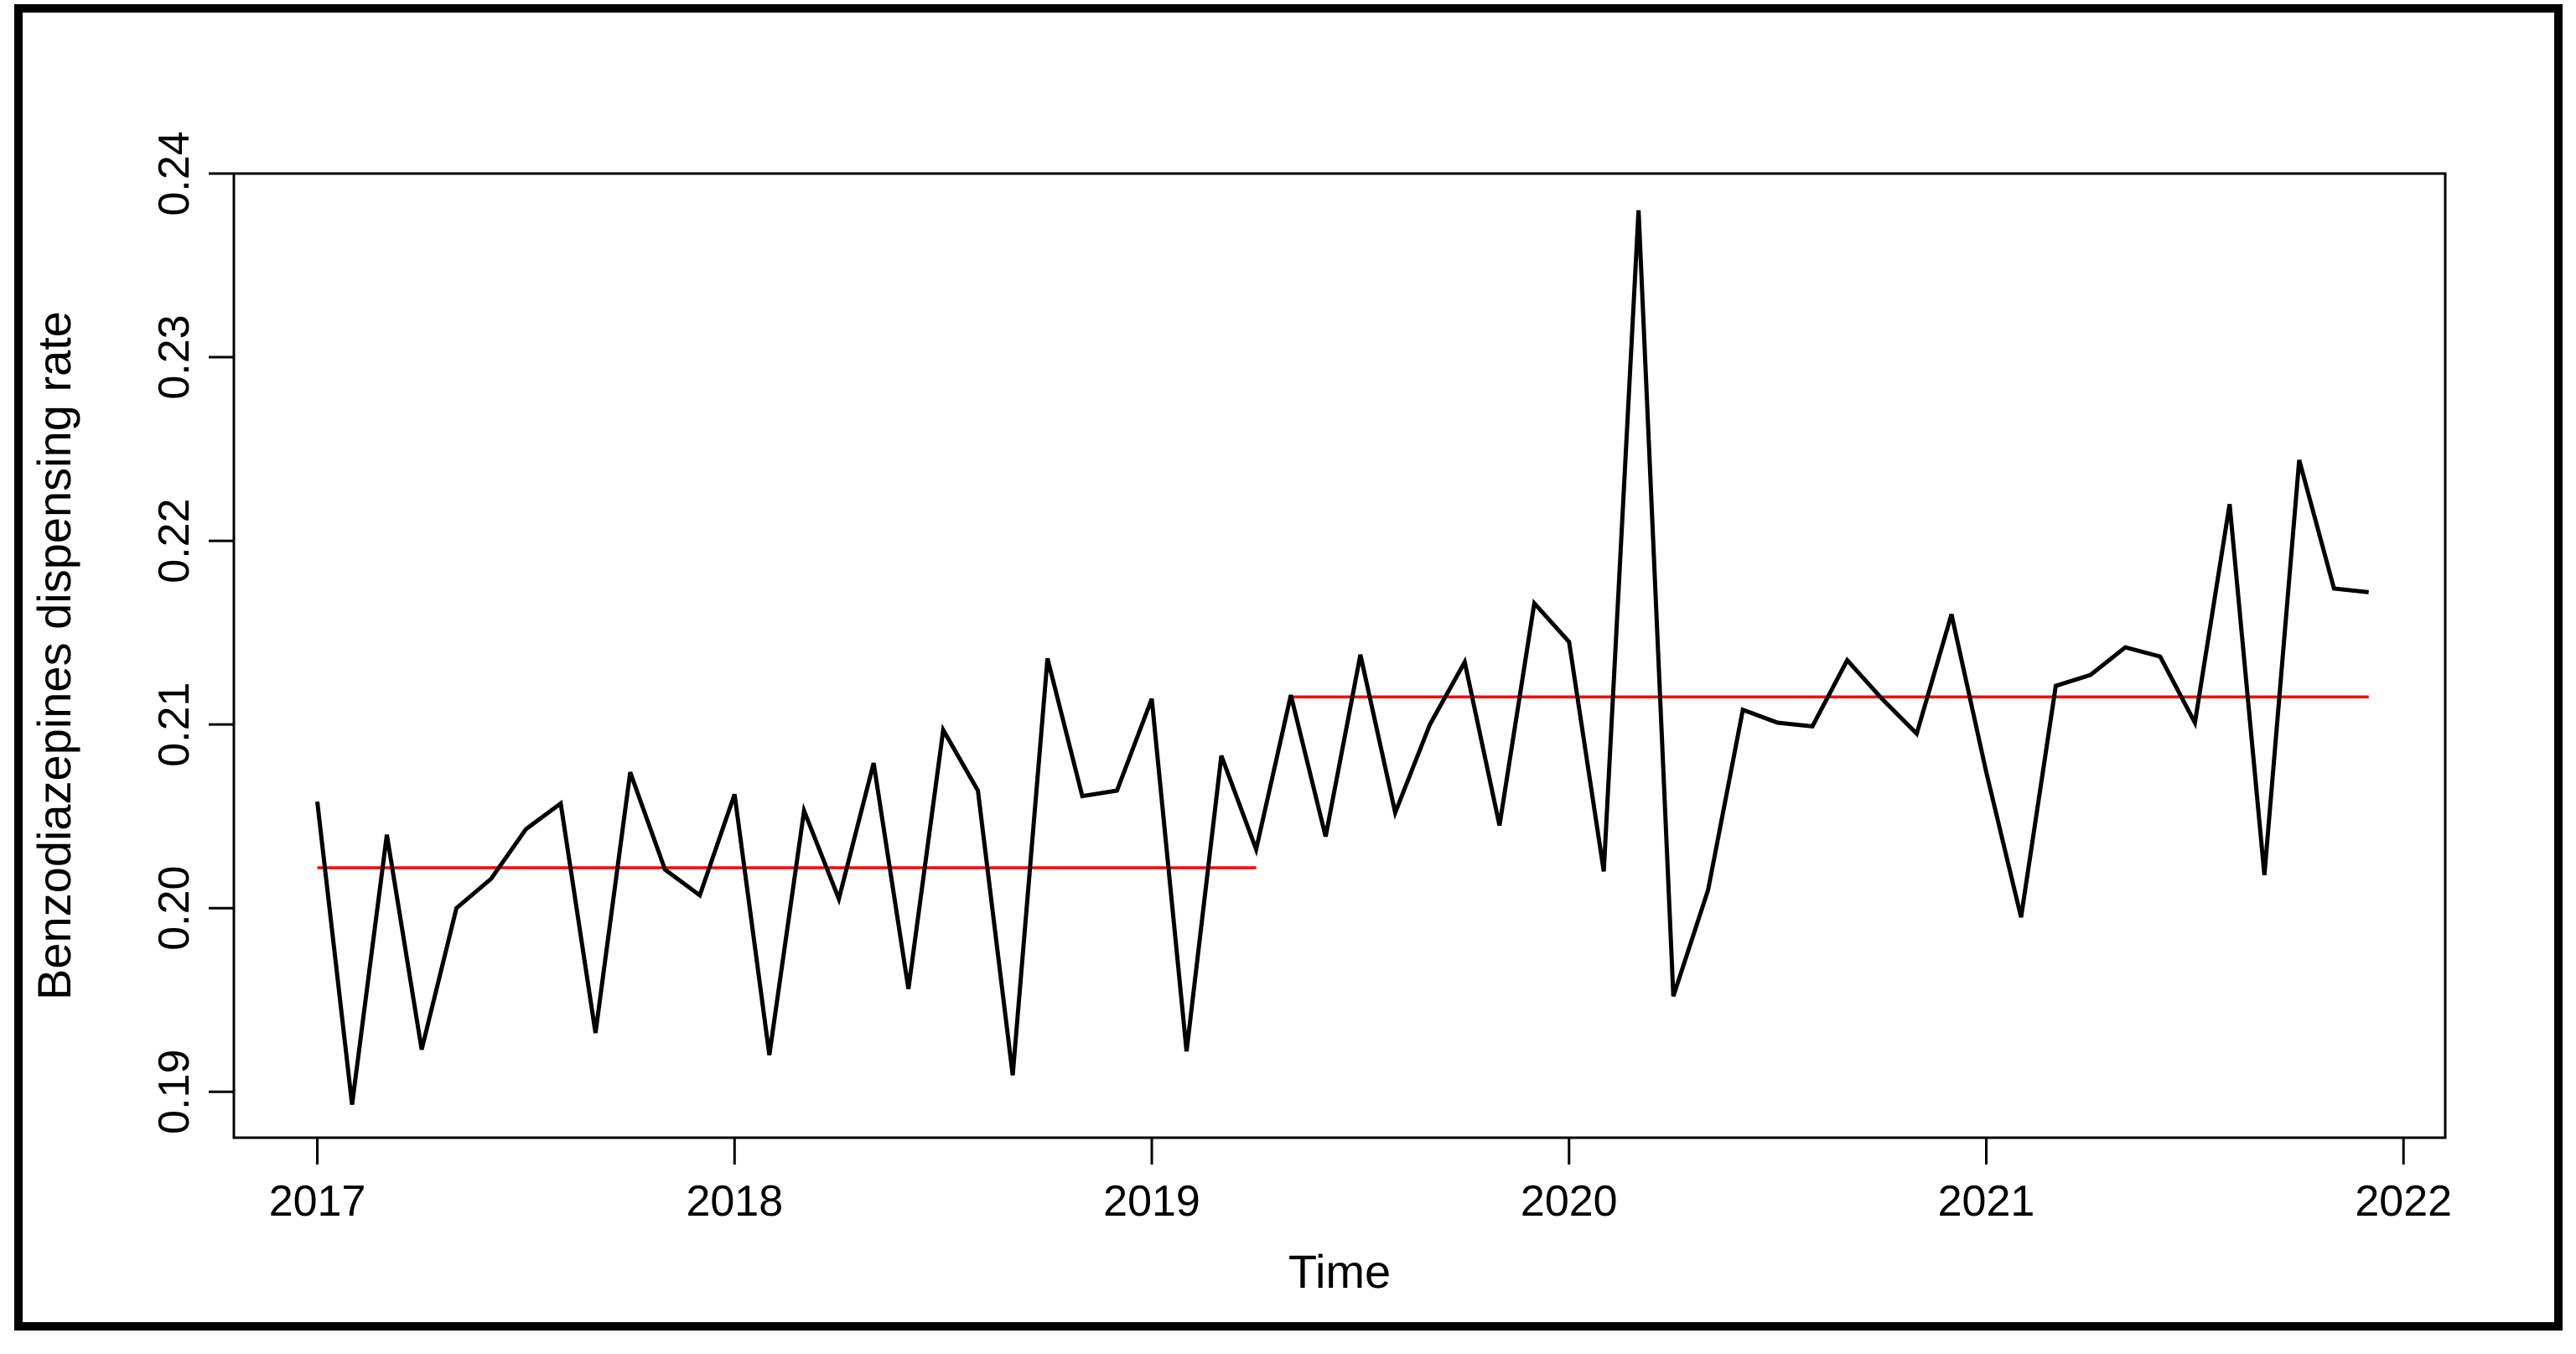 This screenshot has width=2576, height=1354. What do you see at coordinates (174, 724) in the screenshot?
I see `y-tick-label: 0.21` at bounding box center [174, 724].